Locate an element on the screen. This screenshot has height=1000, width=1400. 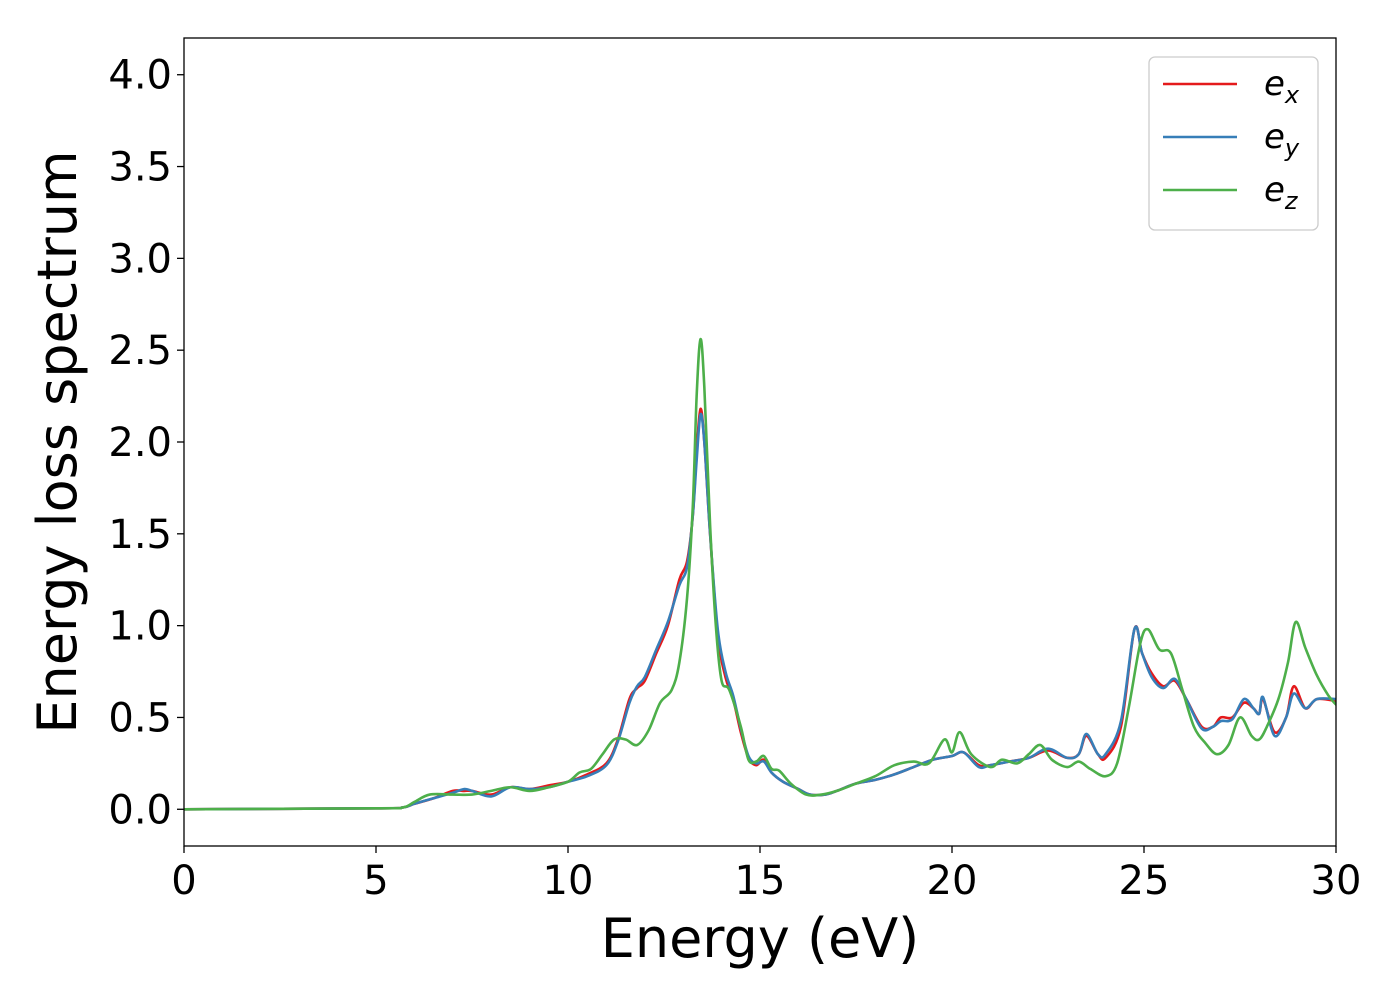
legend-label-z: ez is located at coordinates (1281, 192).